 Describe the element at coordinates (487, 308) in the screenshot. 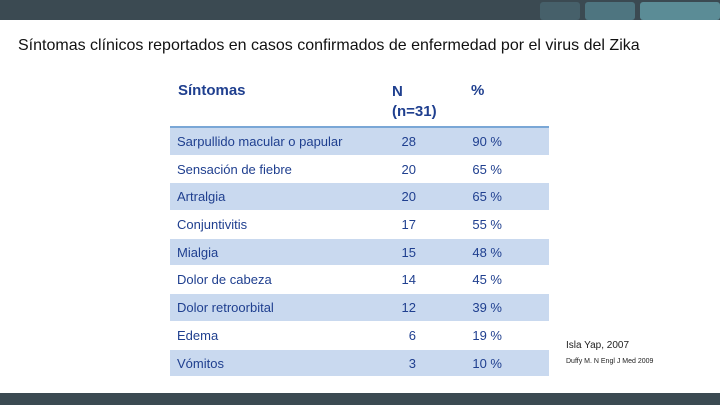

I see `cell-percent: 39 %` at that location.